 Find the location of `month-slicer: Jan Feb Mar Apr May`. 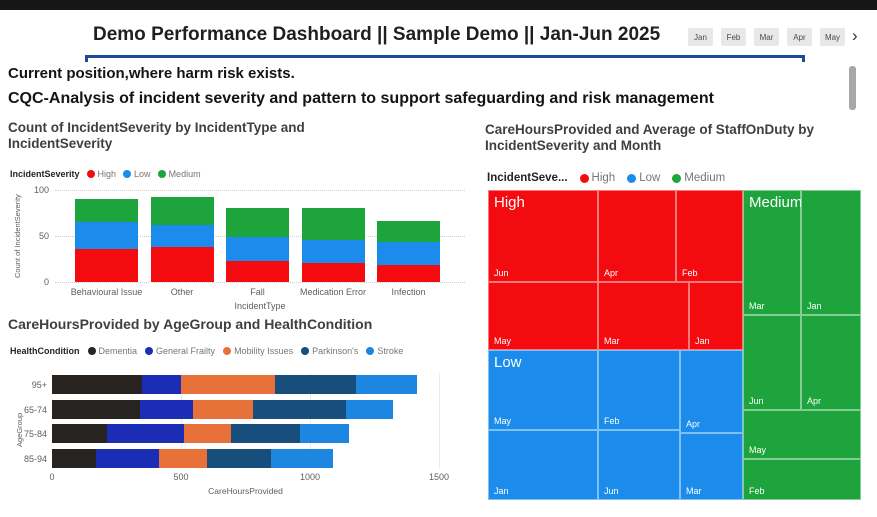

month-slicer: Jan Feb Mar Apr May is located at coordinates (766, 37).